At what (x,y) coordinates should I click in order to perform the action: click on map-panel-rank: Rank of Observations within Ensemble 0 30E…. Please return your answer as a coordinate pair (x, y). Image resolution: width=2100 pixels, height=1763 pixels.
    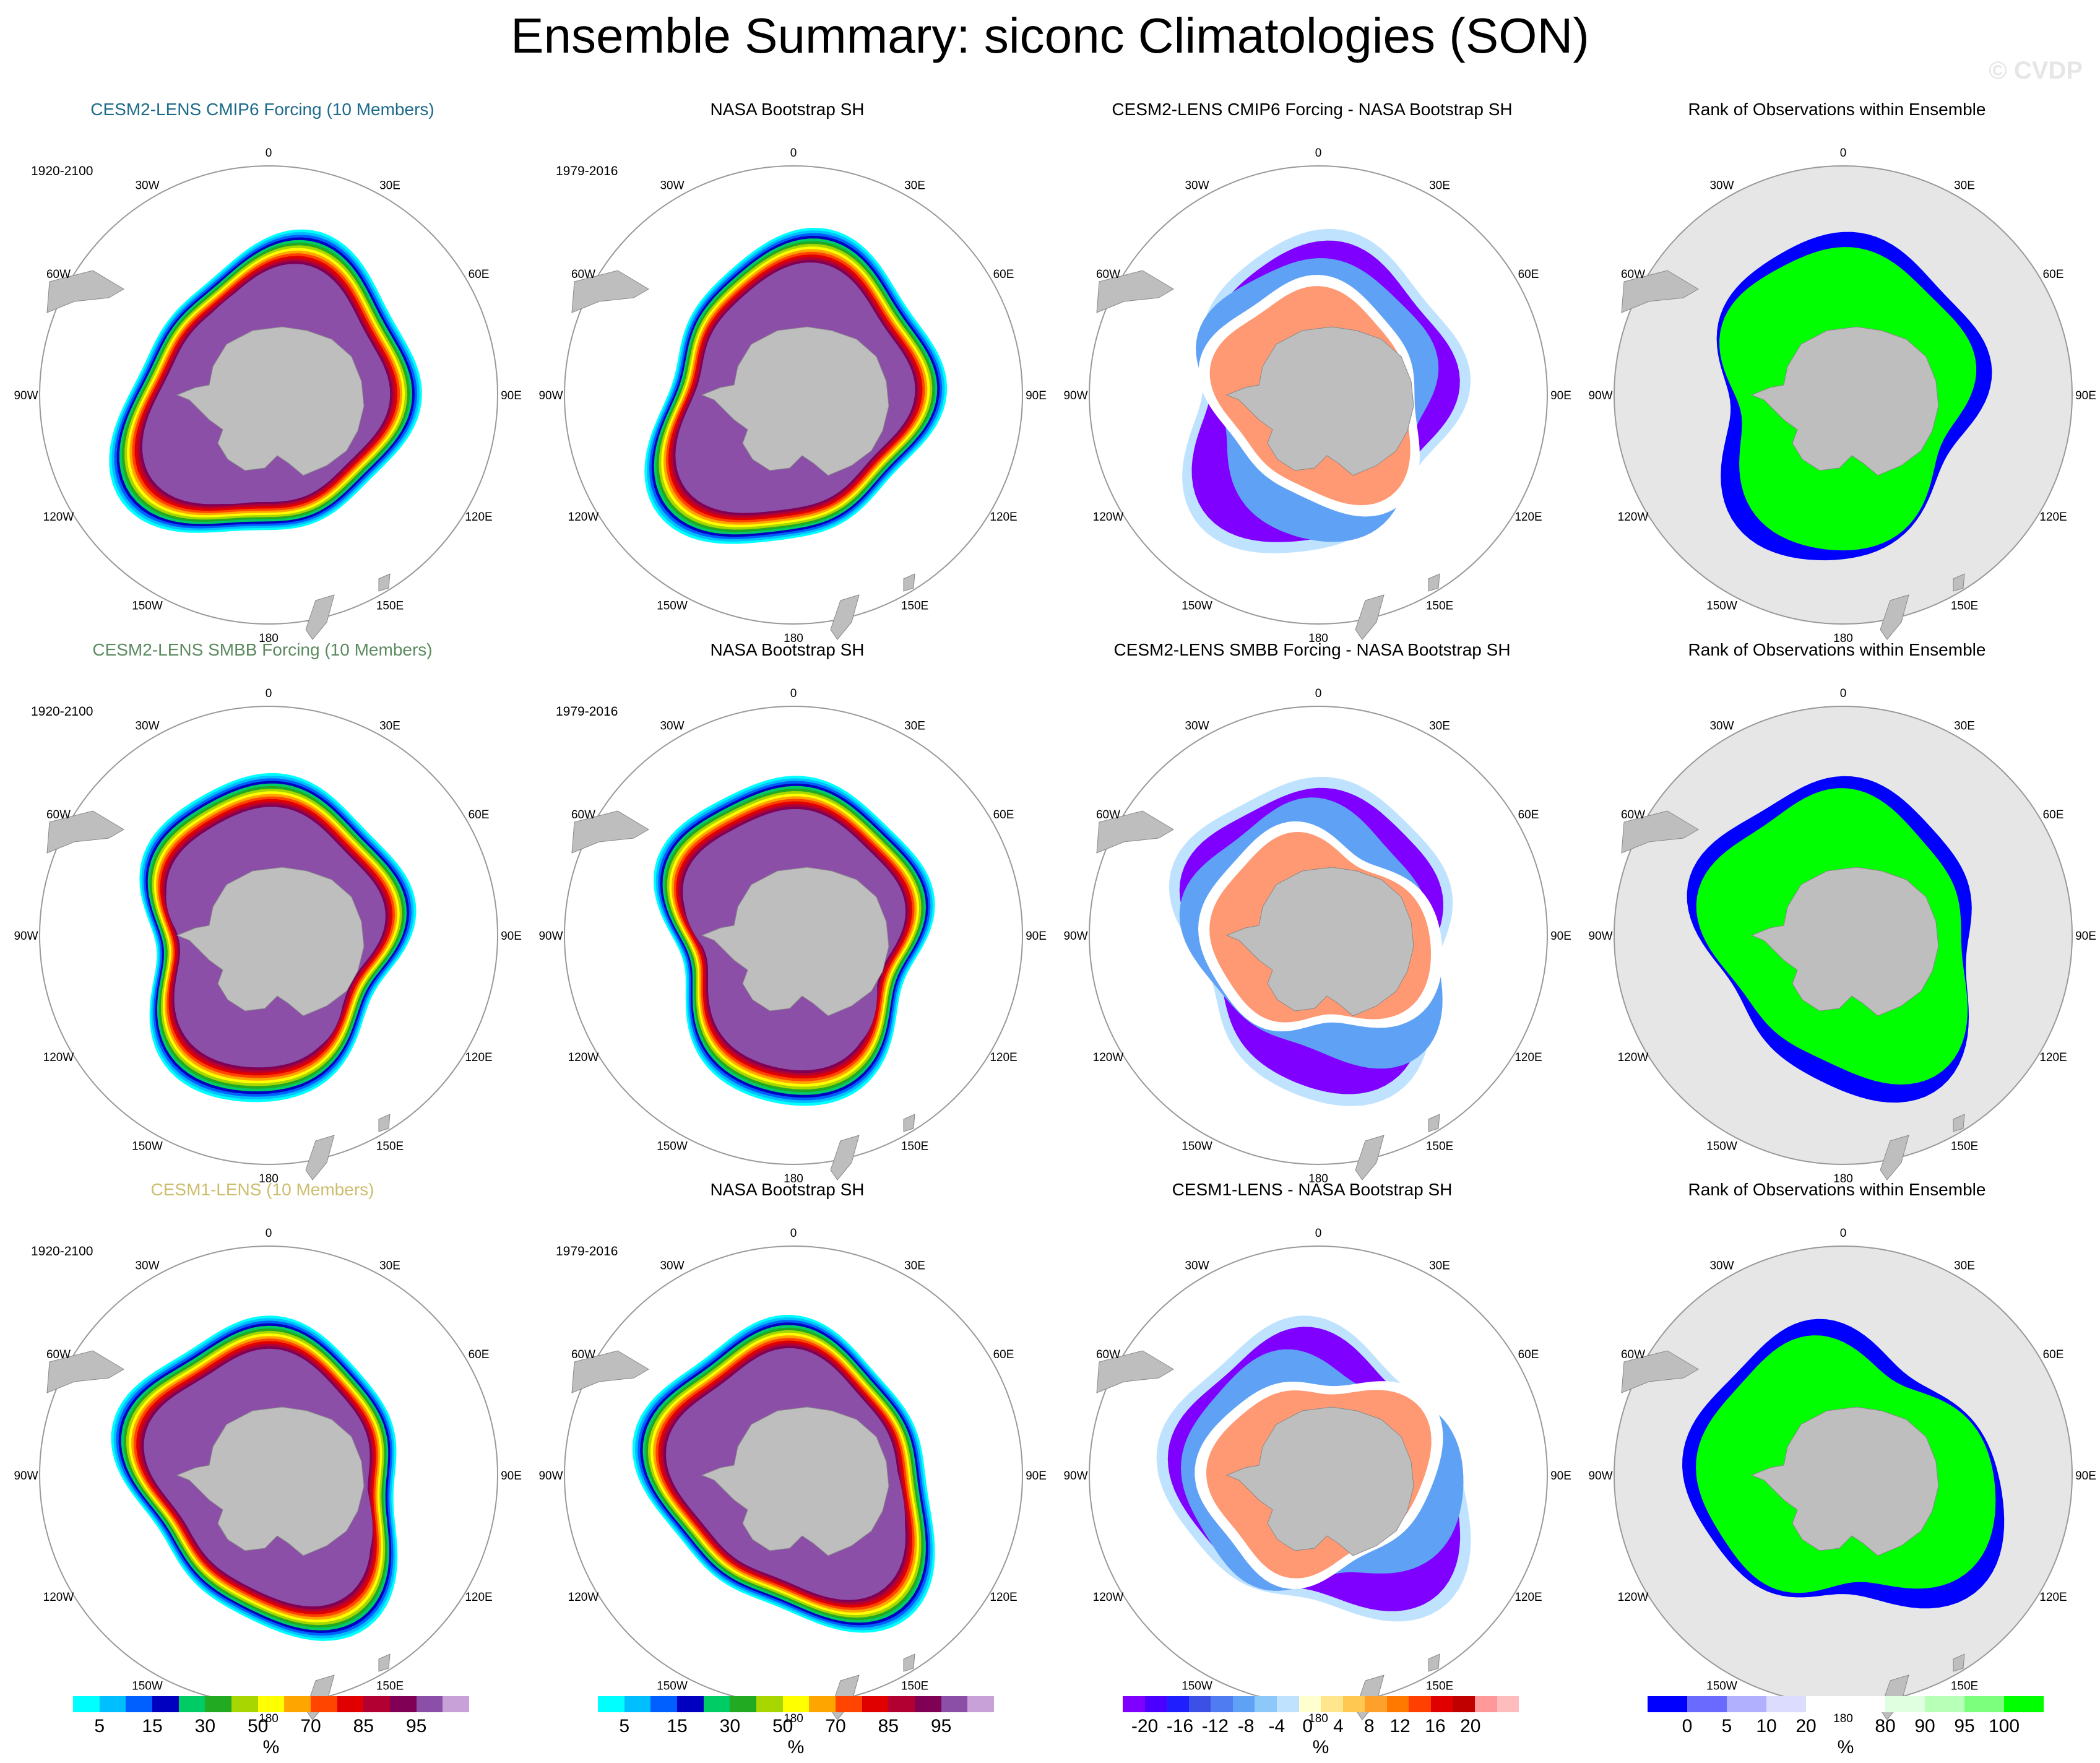
    Looking at the image, I should click on (1837, 911).